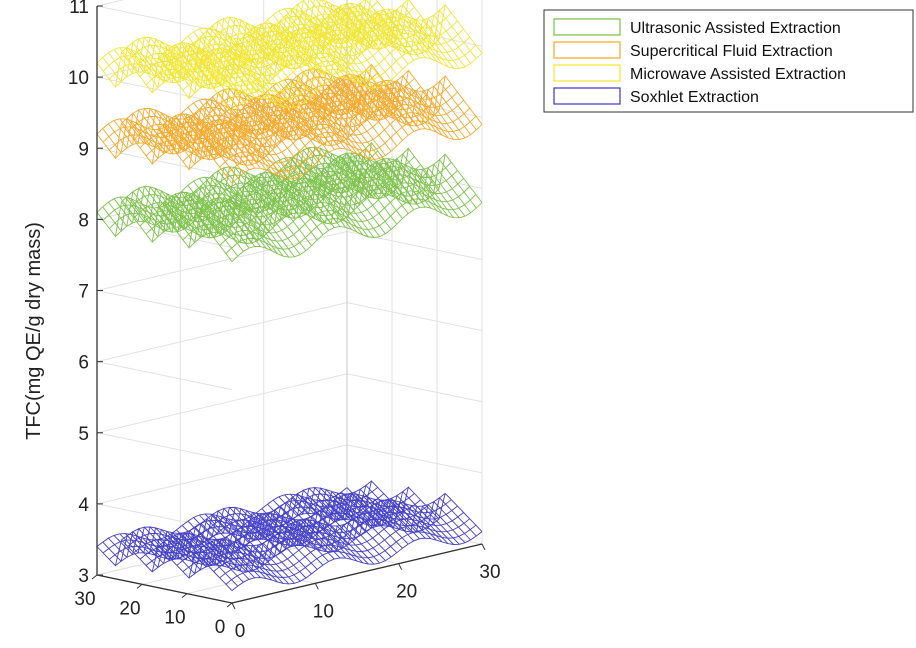 This screenshot has width=916, height=648. I want to click on y-tick-label: 10, so click(174, 618).